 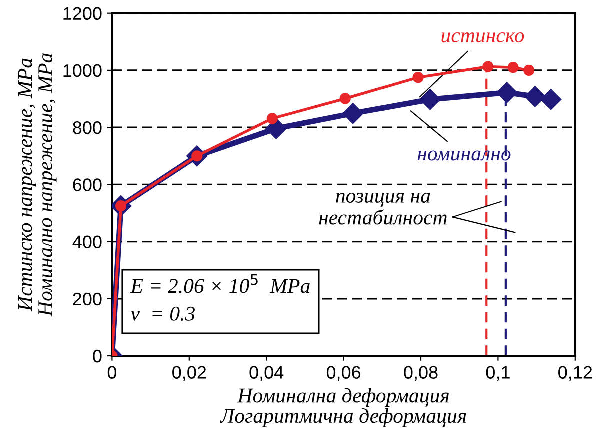 I want to click on y-tick-label: 0, so click(x=97, y=356).